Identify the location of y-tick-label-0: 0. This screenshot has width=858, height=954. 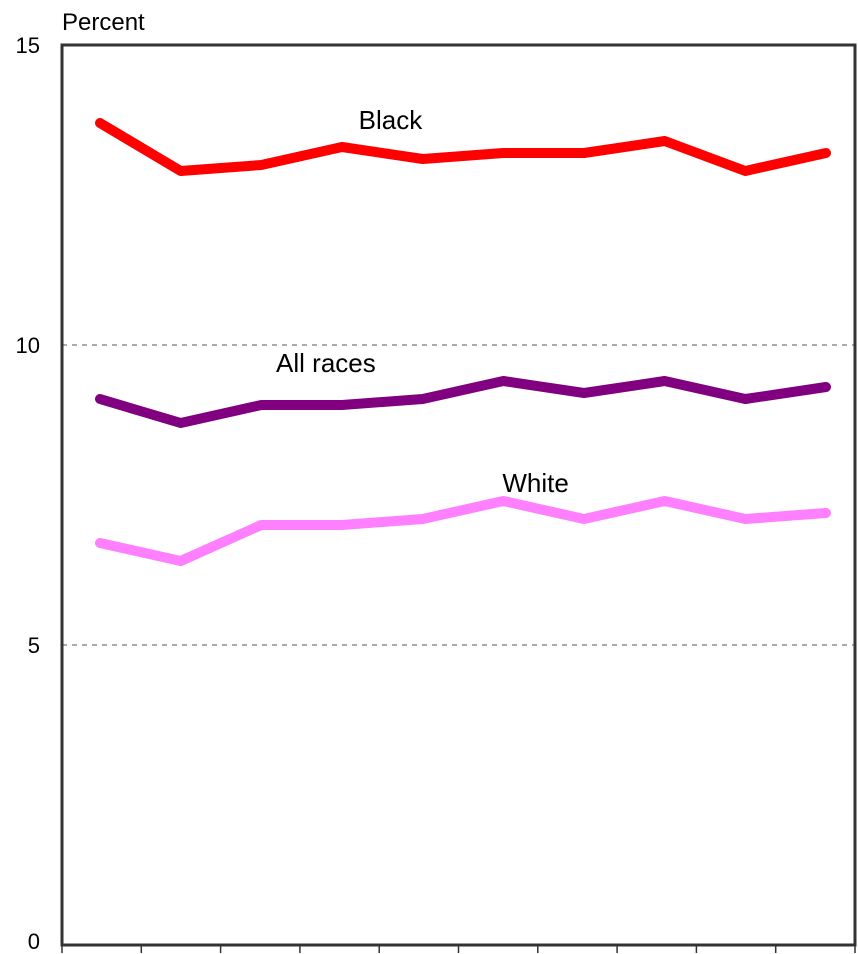
(34, 941).